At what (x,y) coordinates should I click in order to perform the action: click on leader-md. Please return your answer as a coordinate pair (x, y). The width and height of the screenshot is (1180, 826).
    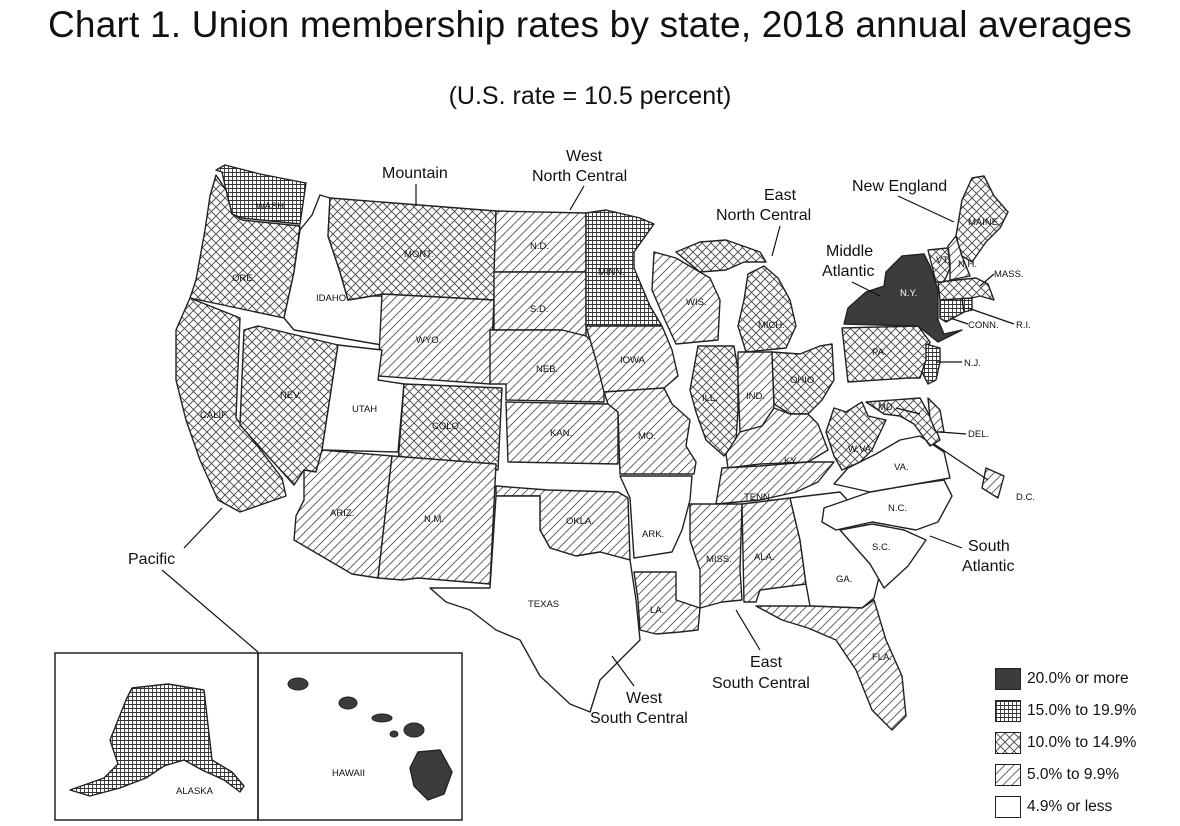
    Looking at the image, I should click on (908, 411).